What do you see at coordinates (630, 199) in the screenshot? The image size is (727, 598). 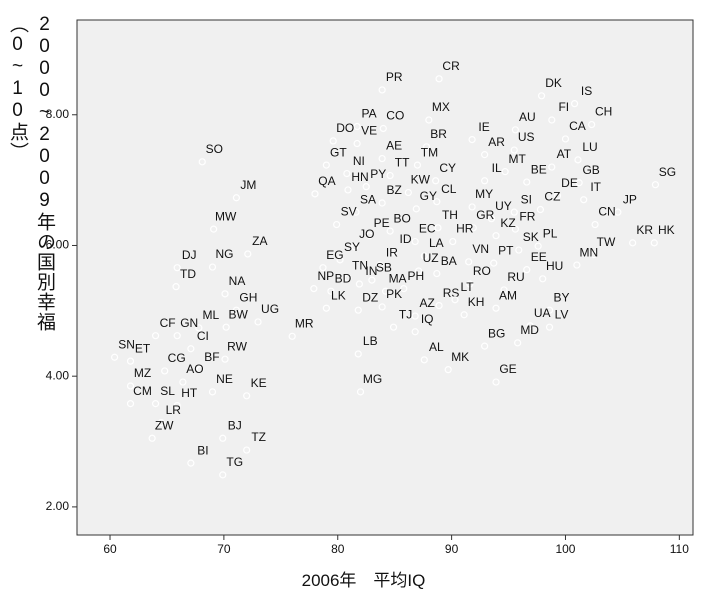 I see `point-label: JP` at bounding box center [630, 199].